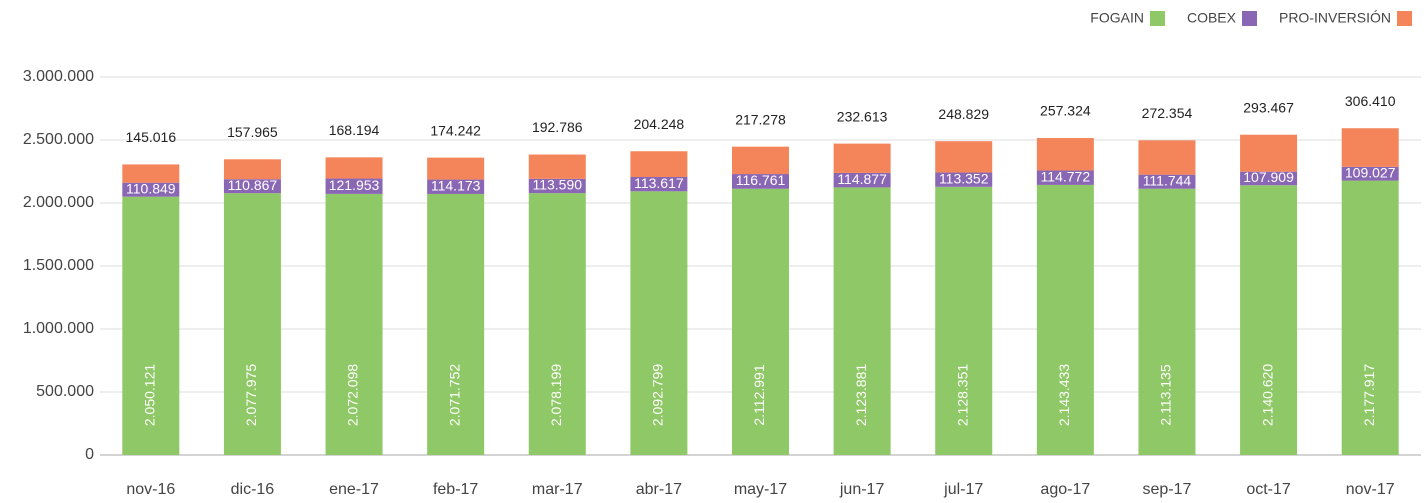 The width and height of the screenshot is (1425, 503). I want to click on y-tick-label: 0, so click(89, 454).